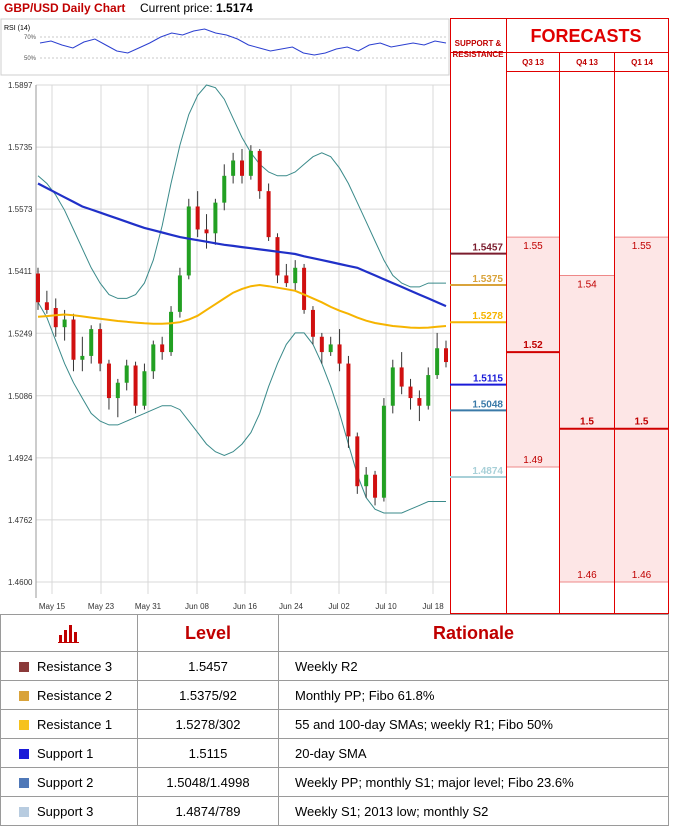 The height and width of the screenshot is (830, 673). What do you see at coordinates (533, 62) in the screenshot?
I see `quarter-header-q3-13: Q3 13` at bounding box center [533, 62].